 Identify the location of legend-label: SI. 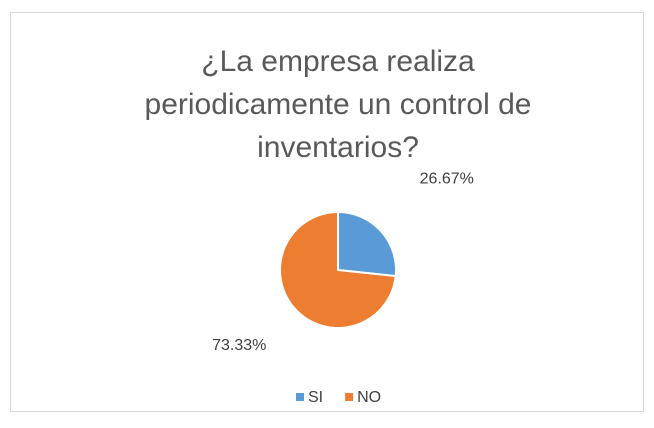
(315, 397).